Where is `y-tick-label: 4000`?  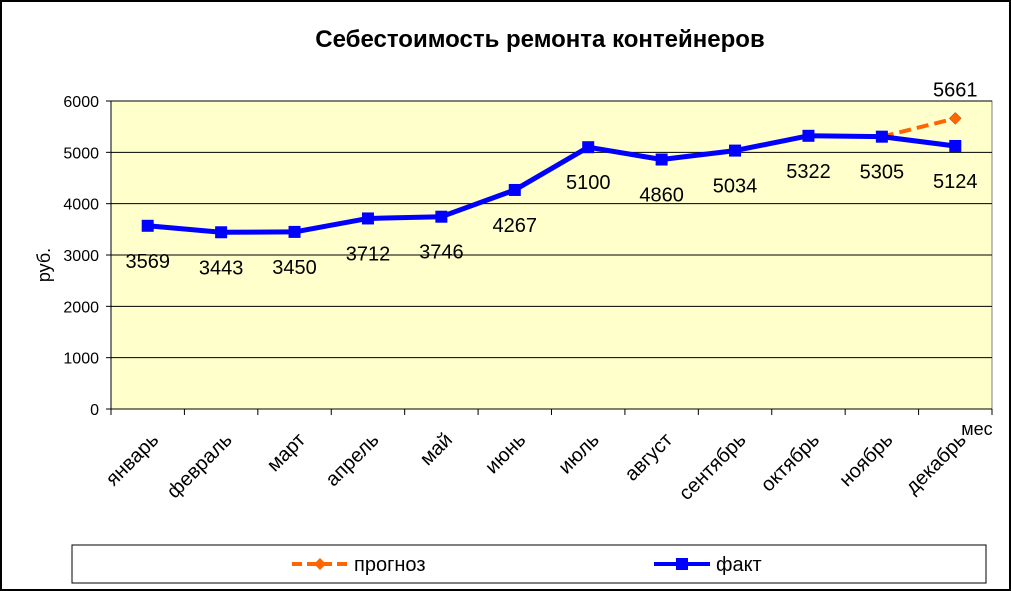 y-tick-label: 4000 is located at coordinates (81, 205).